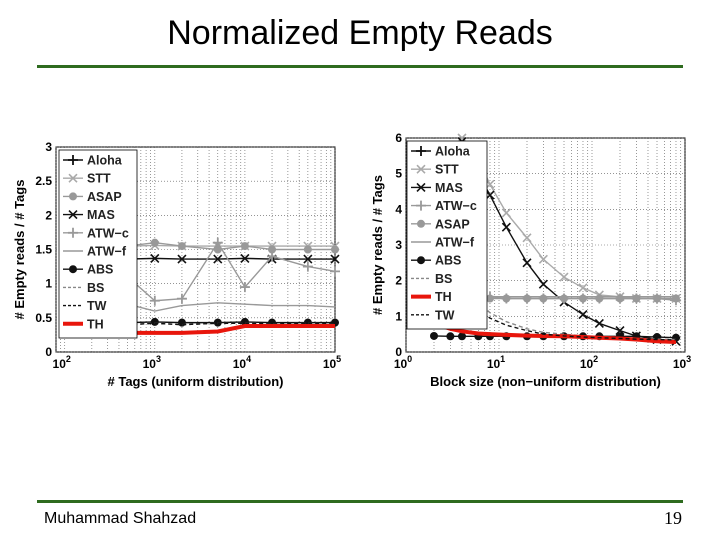  What do you see at coordinates (403, 362) in the screenshot?
I see `x-tick-label: 10⁰` at bounding box center [403, 362].